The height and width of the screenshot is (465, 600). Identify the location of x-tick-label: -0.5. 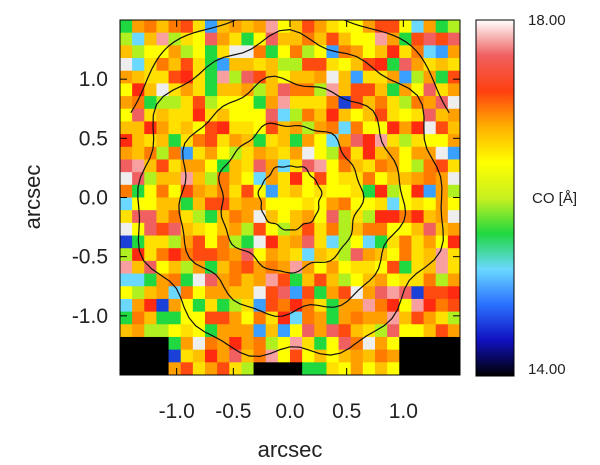
(233, 411).